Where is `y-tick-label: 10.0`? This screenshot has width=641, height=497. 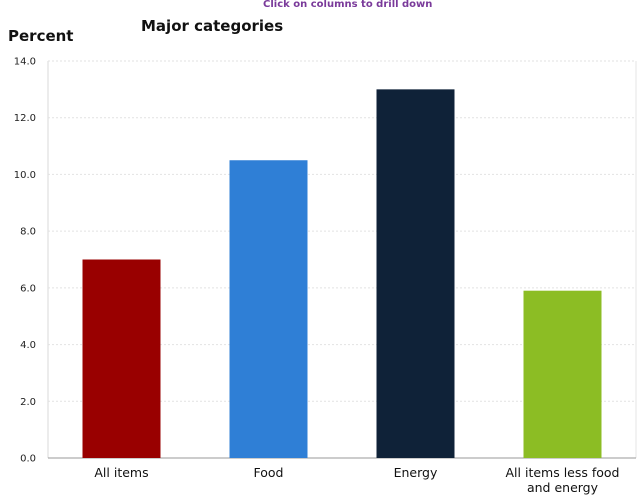 y-tick-label: 10.0 is located at coordinates (25, 175).